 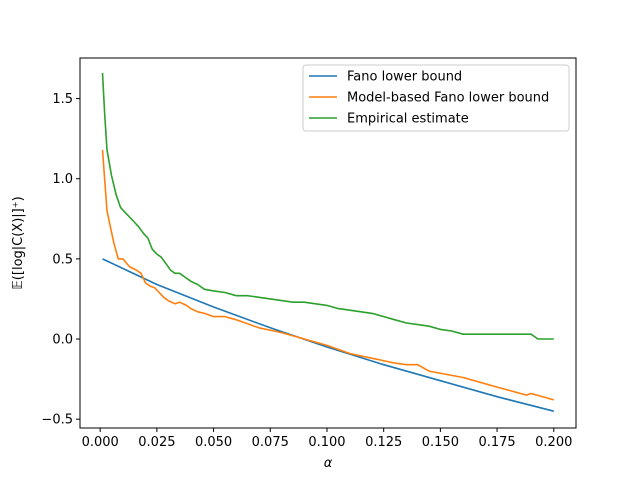 What do you see at coordinates (496, 442) in the screenshot?
I see `x-tick-label: 0.175` at bounding box center [496, 442].